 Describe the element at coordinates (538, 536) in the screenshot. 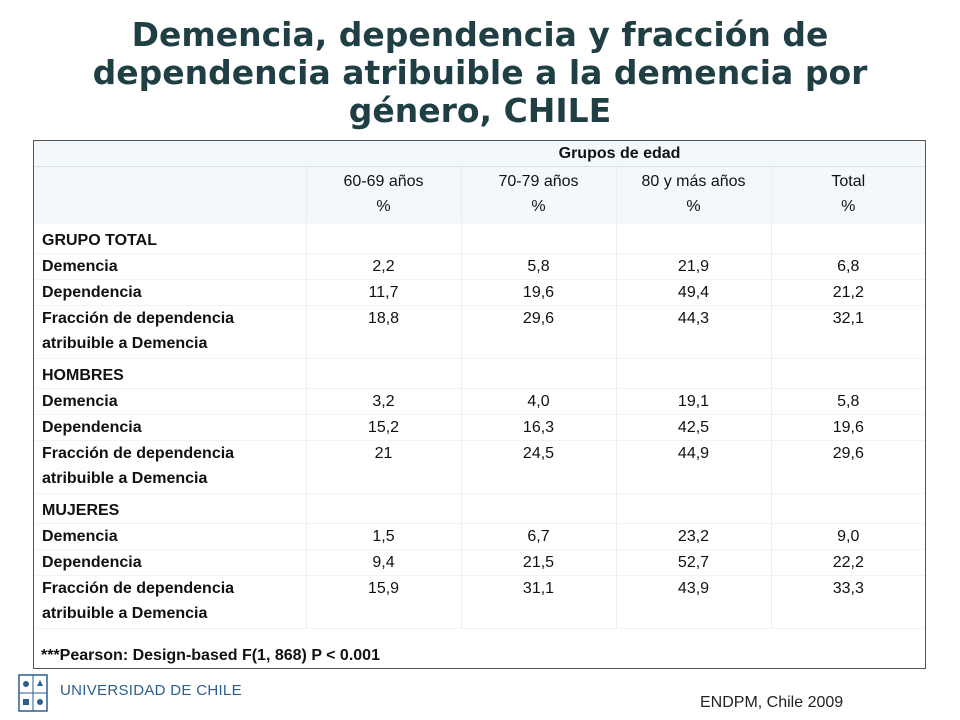

I see `table-cell: 6,7` at that location.